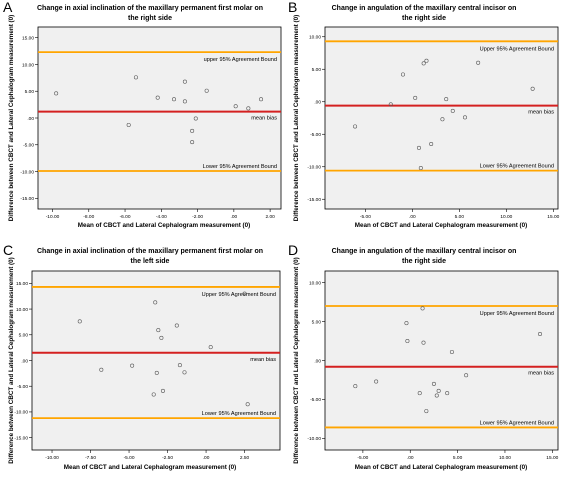 The image size is (561, 480). I want to click on agreement-bound-label: upper 95% Agreement Bound, so click(240, 60).